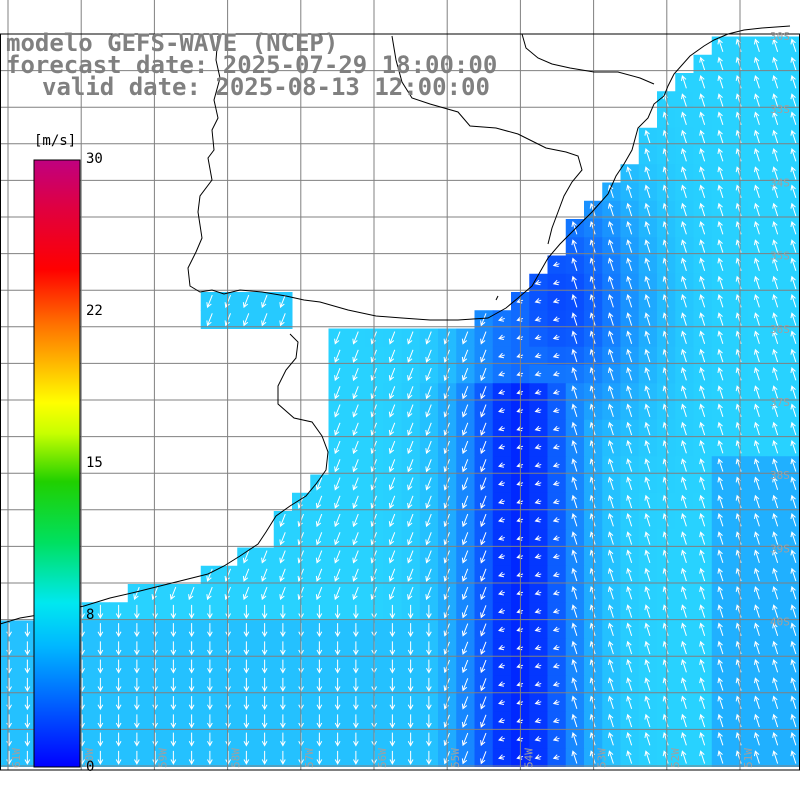 The width and height of the screenshot is (800, 800). Describe the element at coordinates (780, 182) in the screenshot. I see `latitude-label: 34S` at that location.